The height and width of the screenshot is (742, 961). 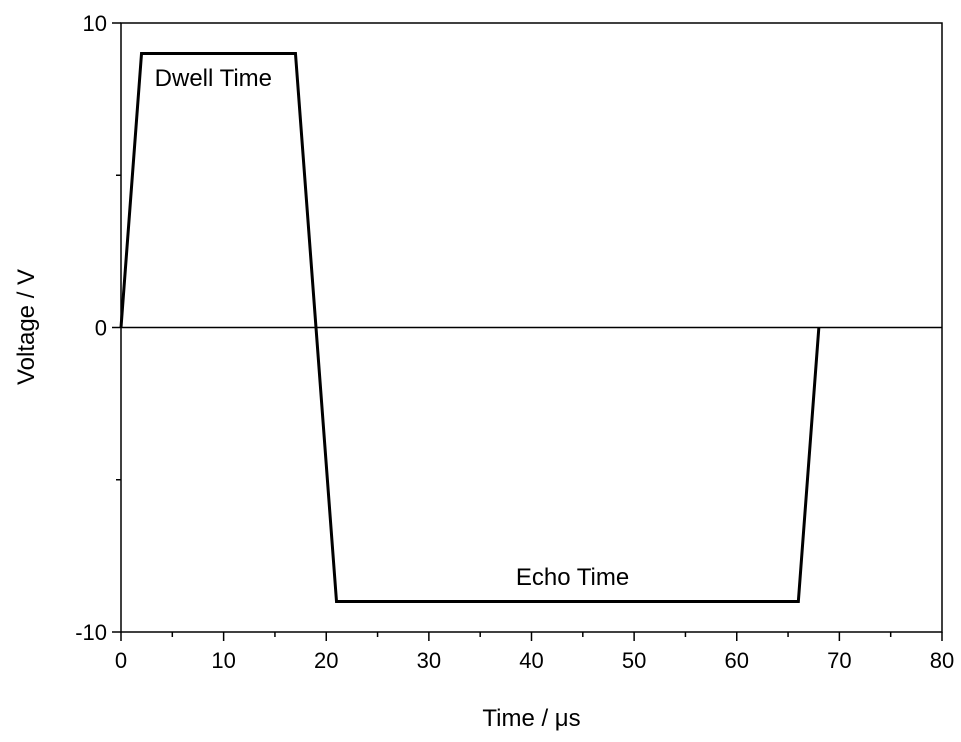 What do you see at coordinates (839, 660) in the screenshot?
I see `x-tick-label: 70` at bounding box center [839, 660].